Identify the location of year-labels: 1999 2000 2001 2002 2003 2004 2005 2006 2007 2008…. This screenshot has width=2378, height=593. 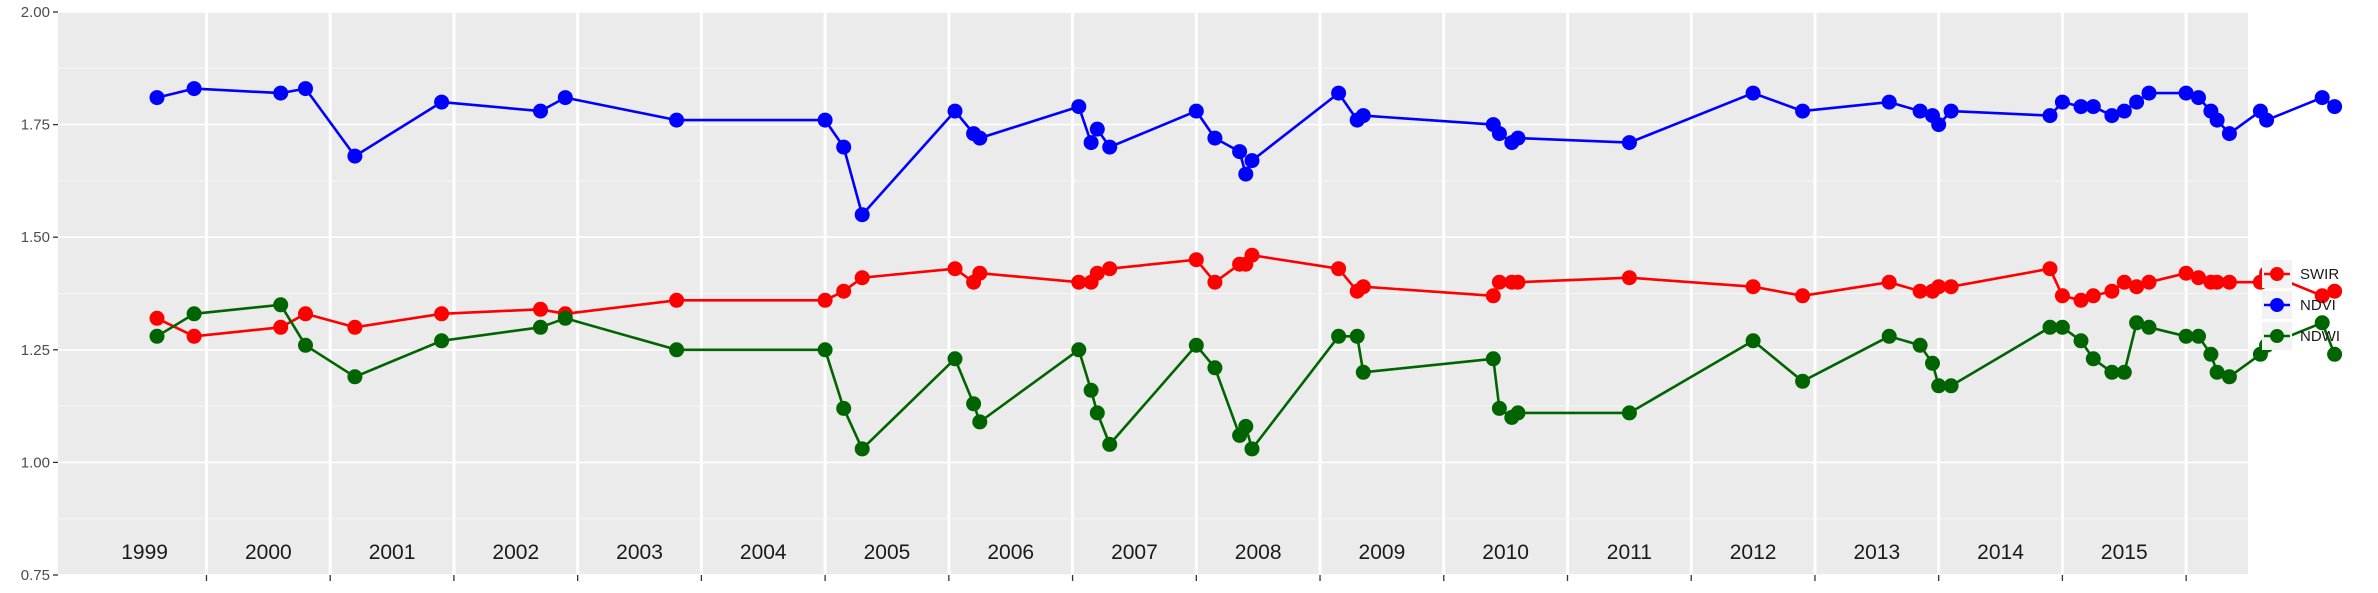
(1134, 552).